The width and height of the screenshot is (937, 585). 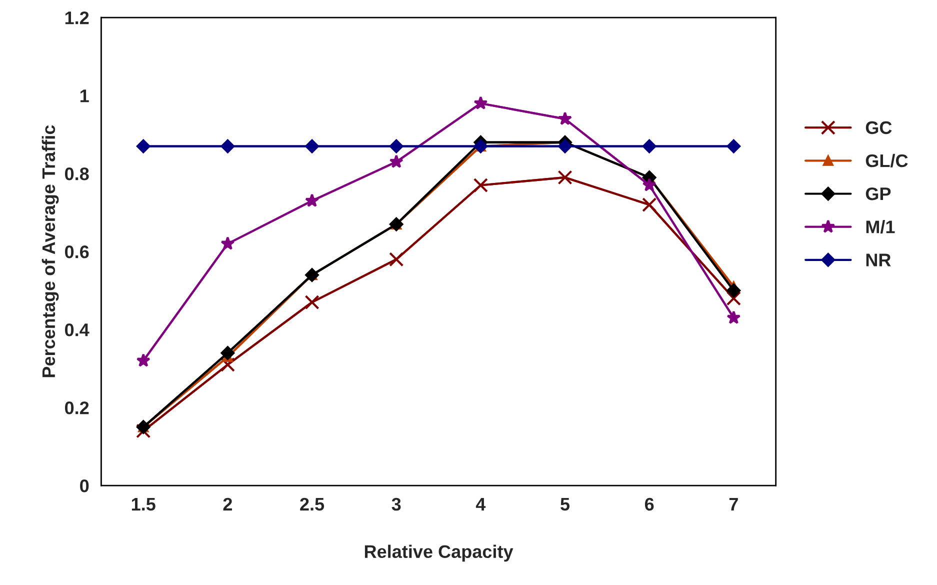 What do you see at coordinates (312, 504) in the screenshot?
I see `x-tick-label: 2.5` at bounding box center [312, 504].